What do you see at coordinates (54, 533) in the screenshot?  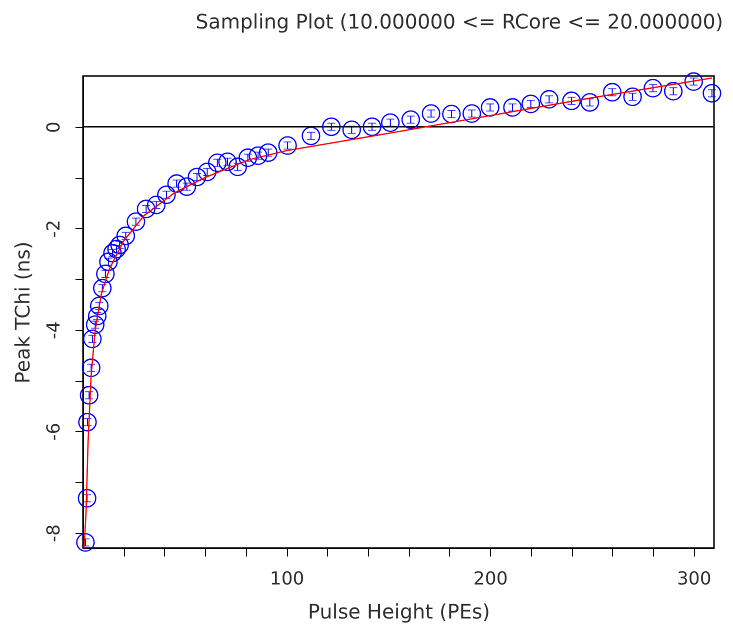 I see `y-tick-label: -8` at bounding box center [54, 533].